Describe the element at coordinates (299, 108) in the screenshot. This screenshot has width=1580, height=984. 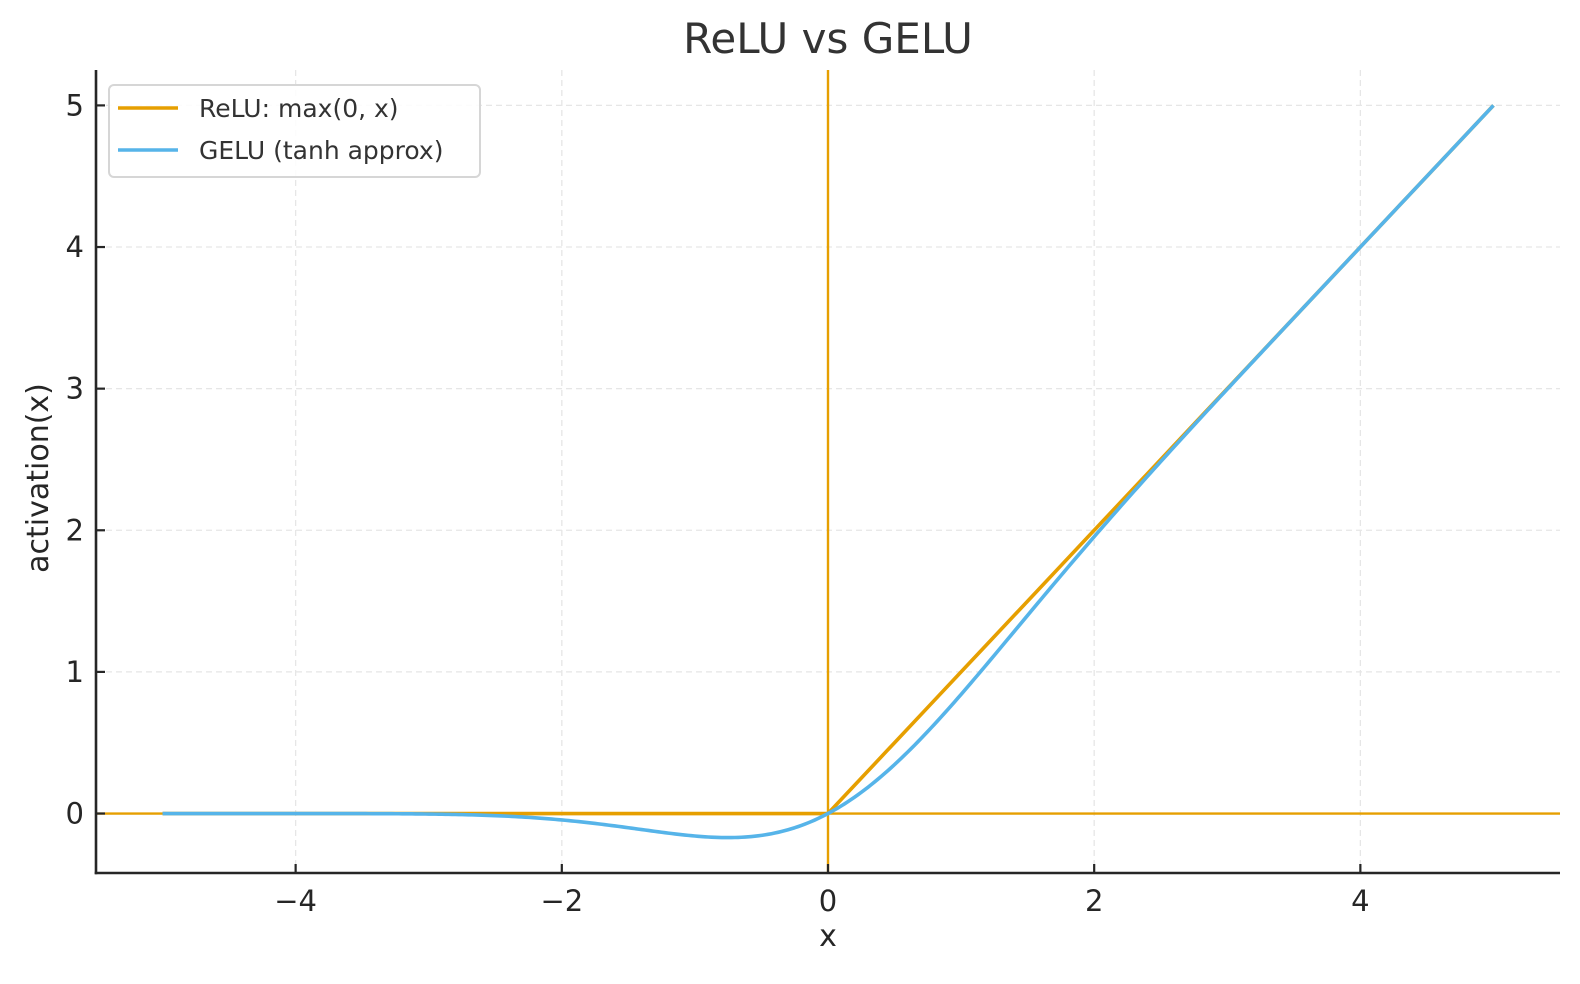
I see `legend-label-relu: ReLU: max(0, x)` at that location.